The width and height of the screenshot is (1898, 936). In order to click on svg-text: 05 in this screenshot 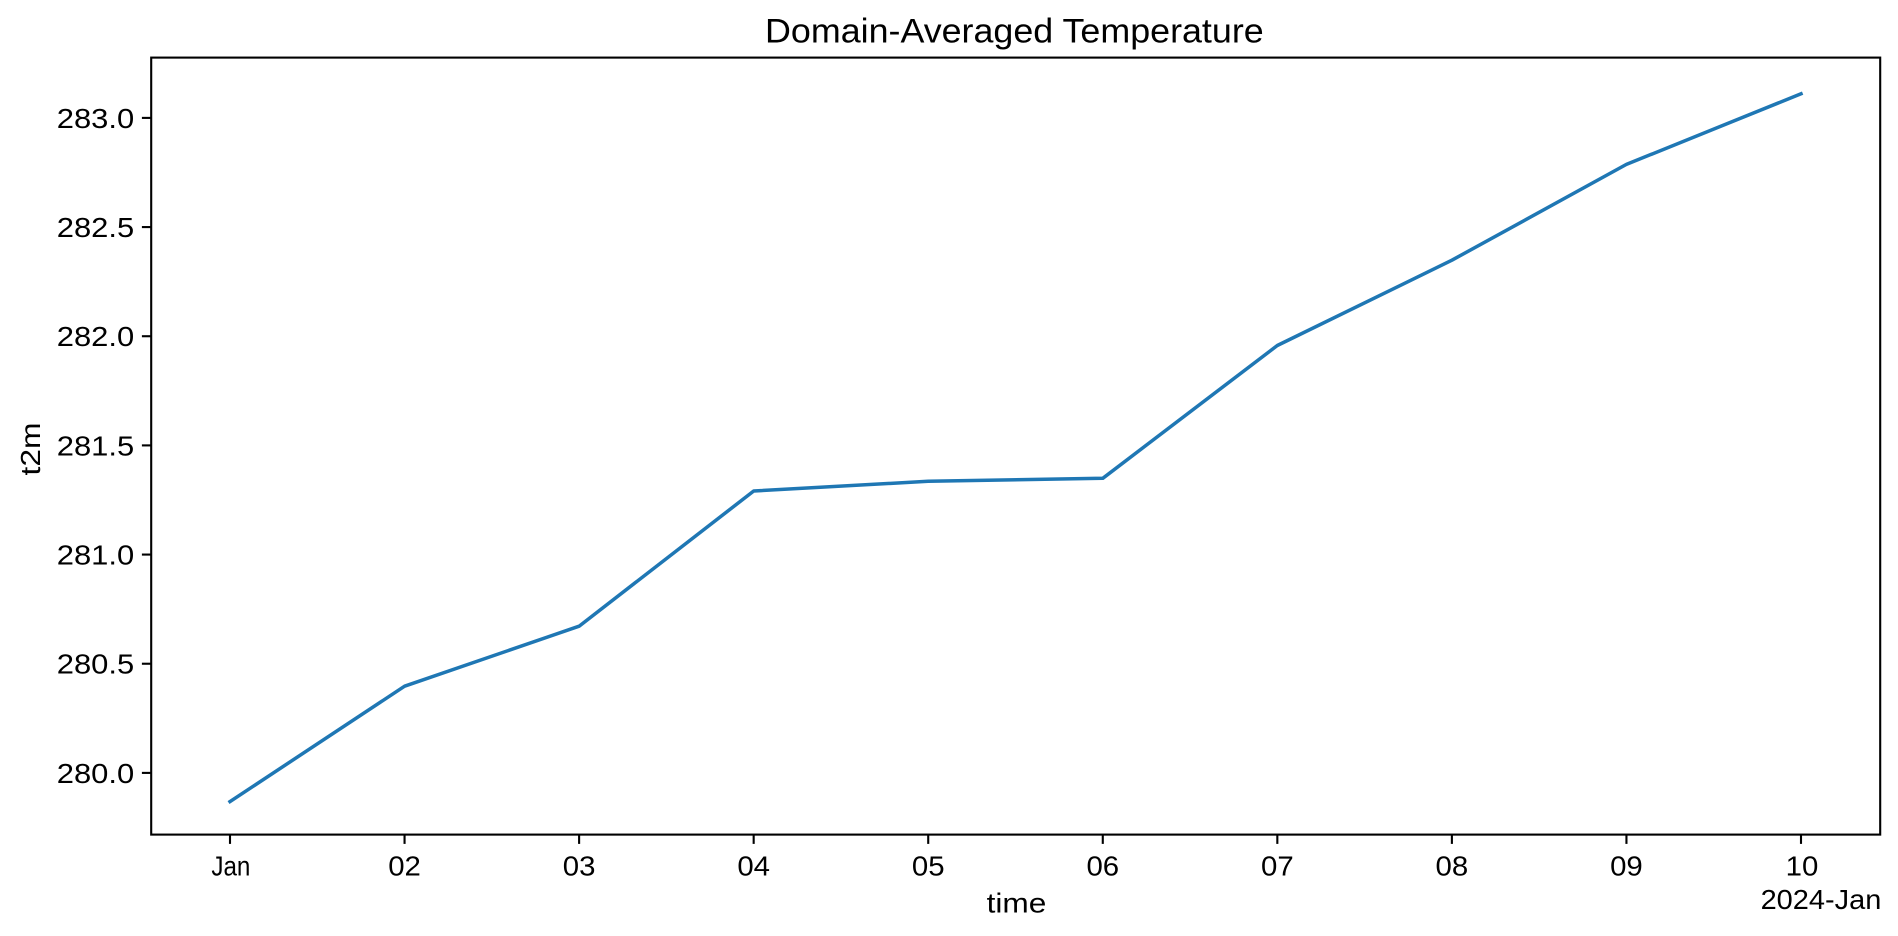, I will do `click(928, 866)`.